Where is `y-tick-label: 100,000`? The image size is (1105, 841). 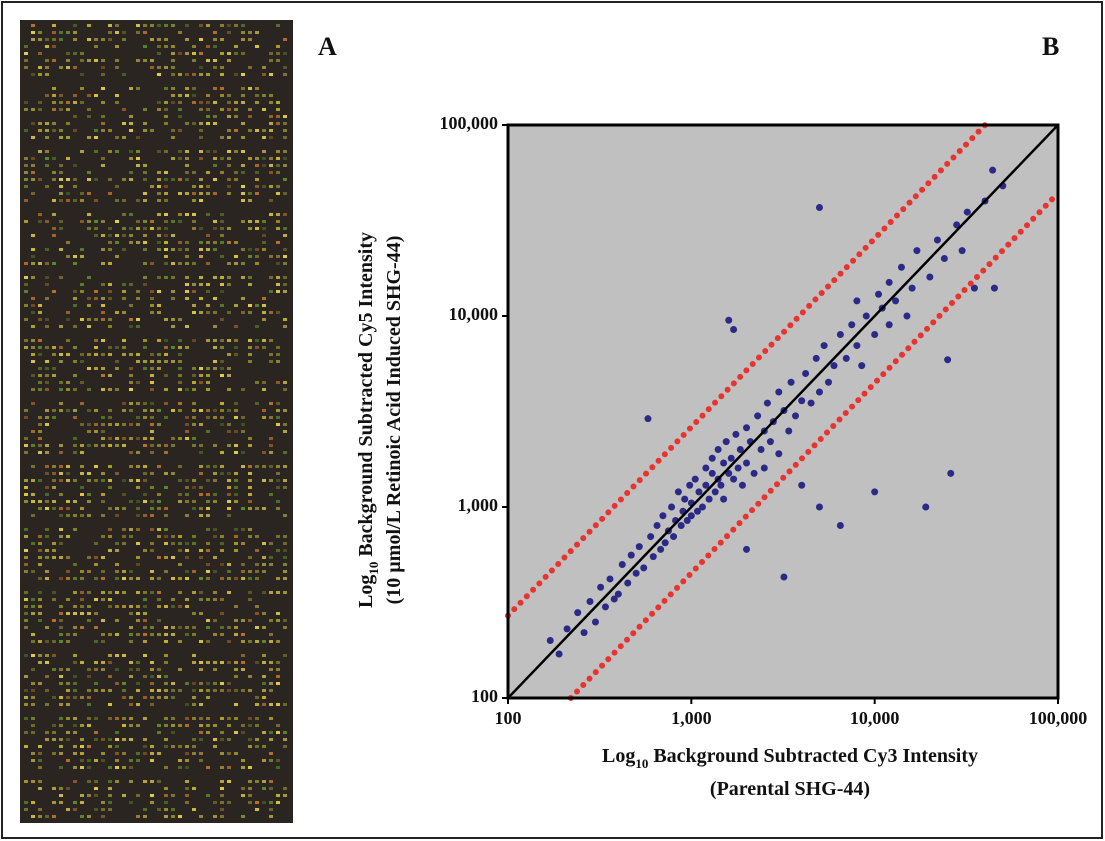
y-tick-label: 100,000 is located at coordinates (469, 123).